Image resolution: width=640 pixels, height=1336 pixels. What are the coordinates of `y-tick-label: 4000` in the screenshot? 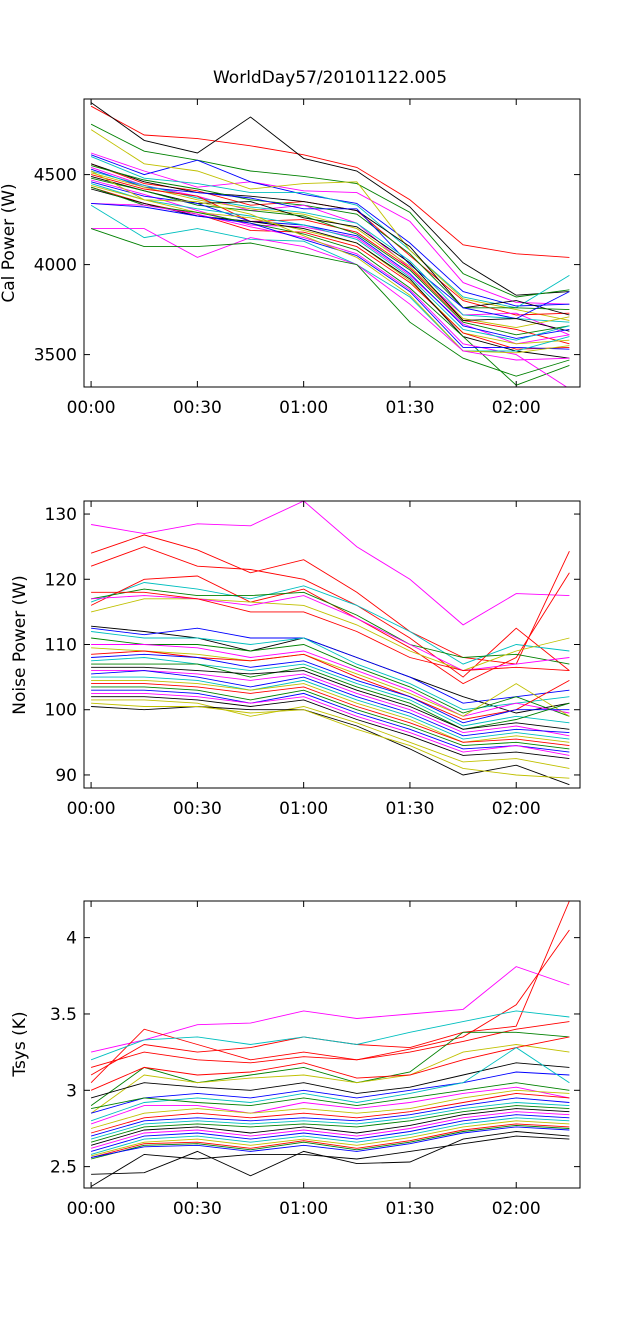 It's located at (55, 266).